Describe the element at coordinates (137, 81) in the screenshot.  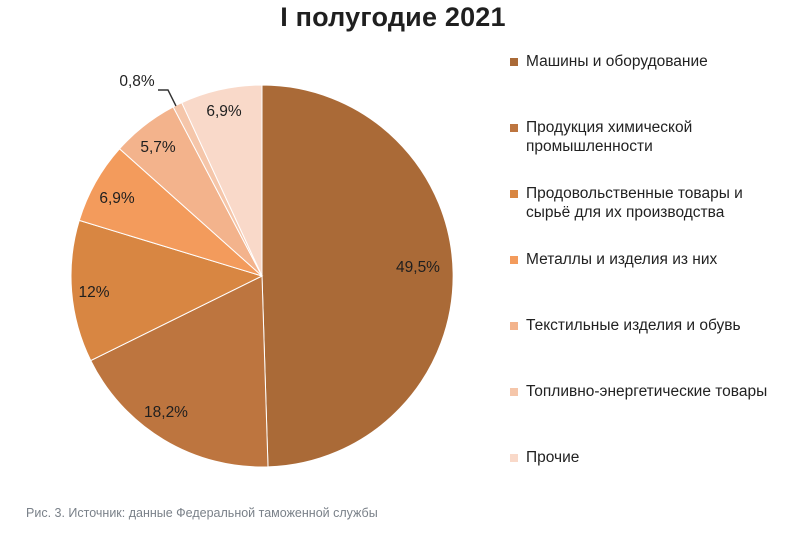
I see `slice-value-label: 0,8%` at that location.